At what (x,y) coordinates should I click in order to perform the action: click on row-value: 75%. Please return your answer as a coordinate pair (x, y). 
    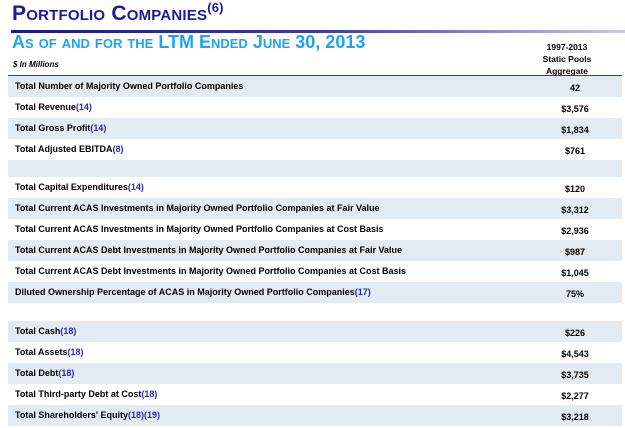
    Looking at the image, I should click on (574, 294).